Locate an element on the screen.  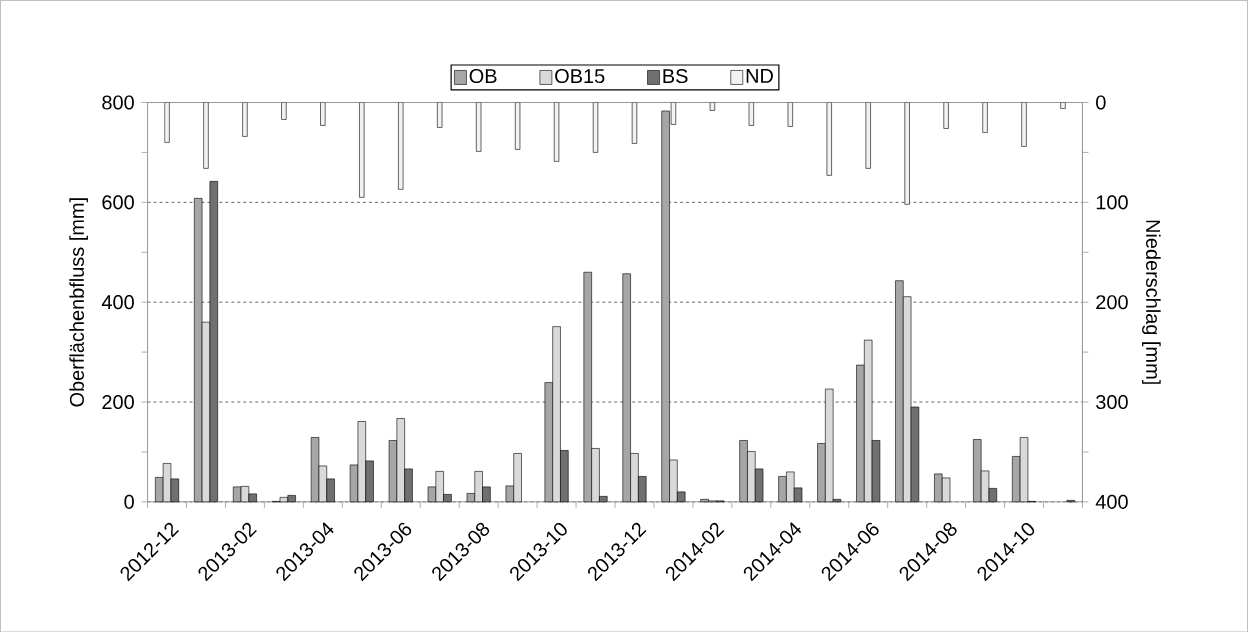
y-tick-label: 400 is located at coordinates (117, 302).